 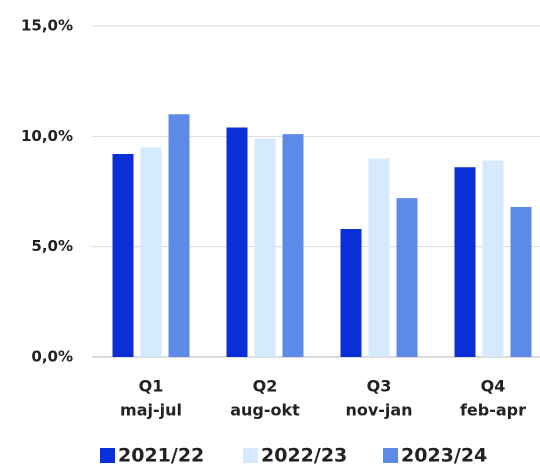 I want to click on x-tick-label: Q4, so click(x=493, y=386).